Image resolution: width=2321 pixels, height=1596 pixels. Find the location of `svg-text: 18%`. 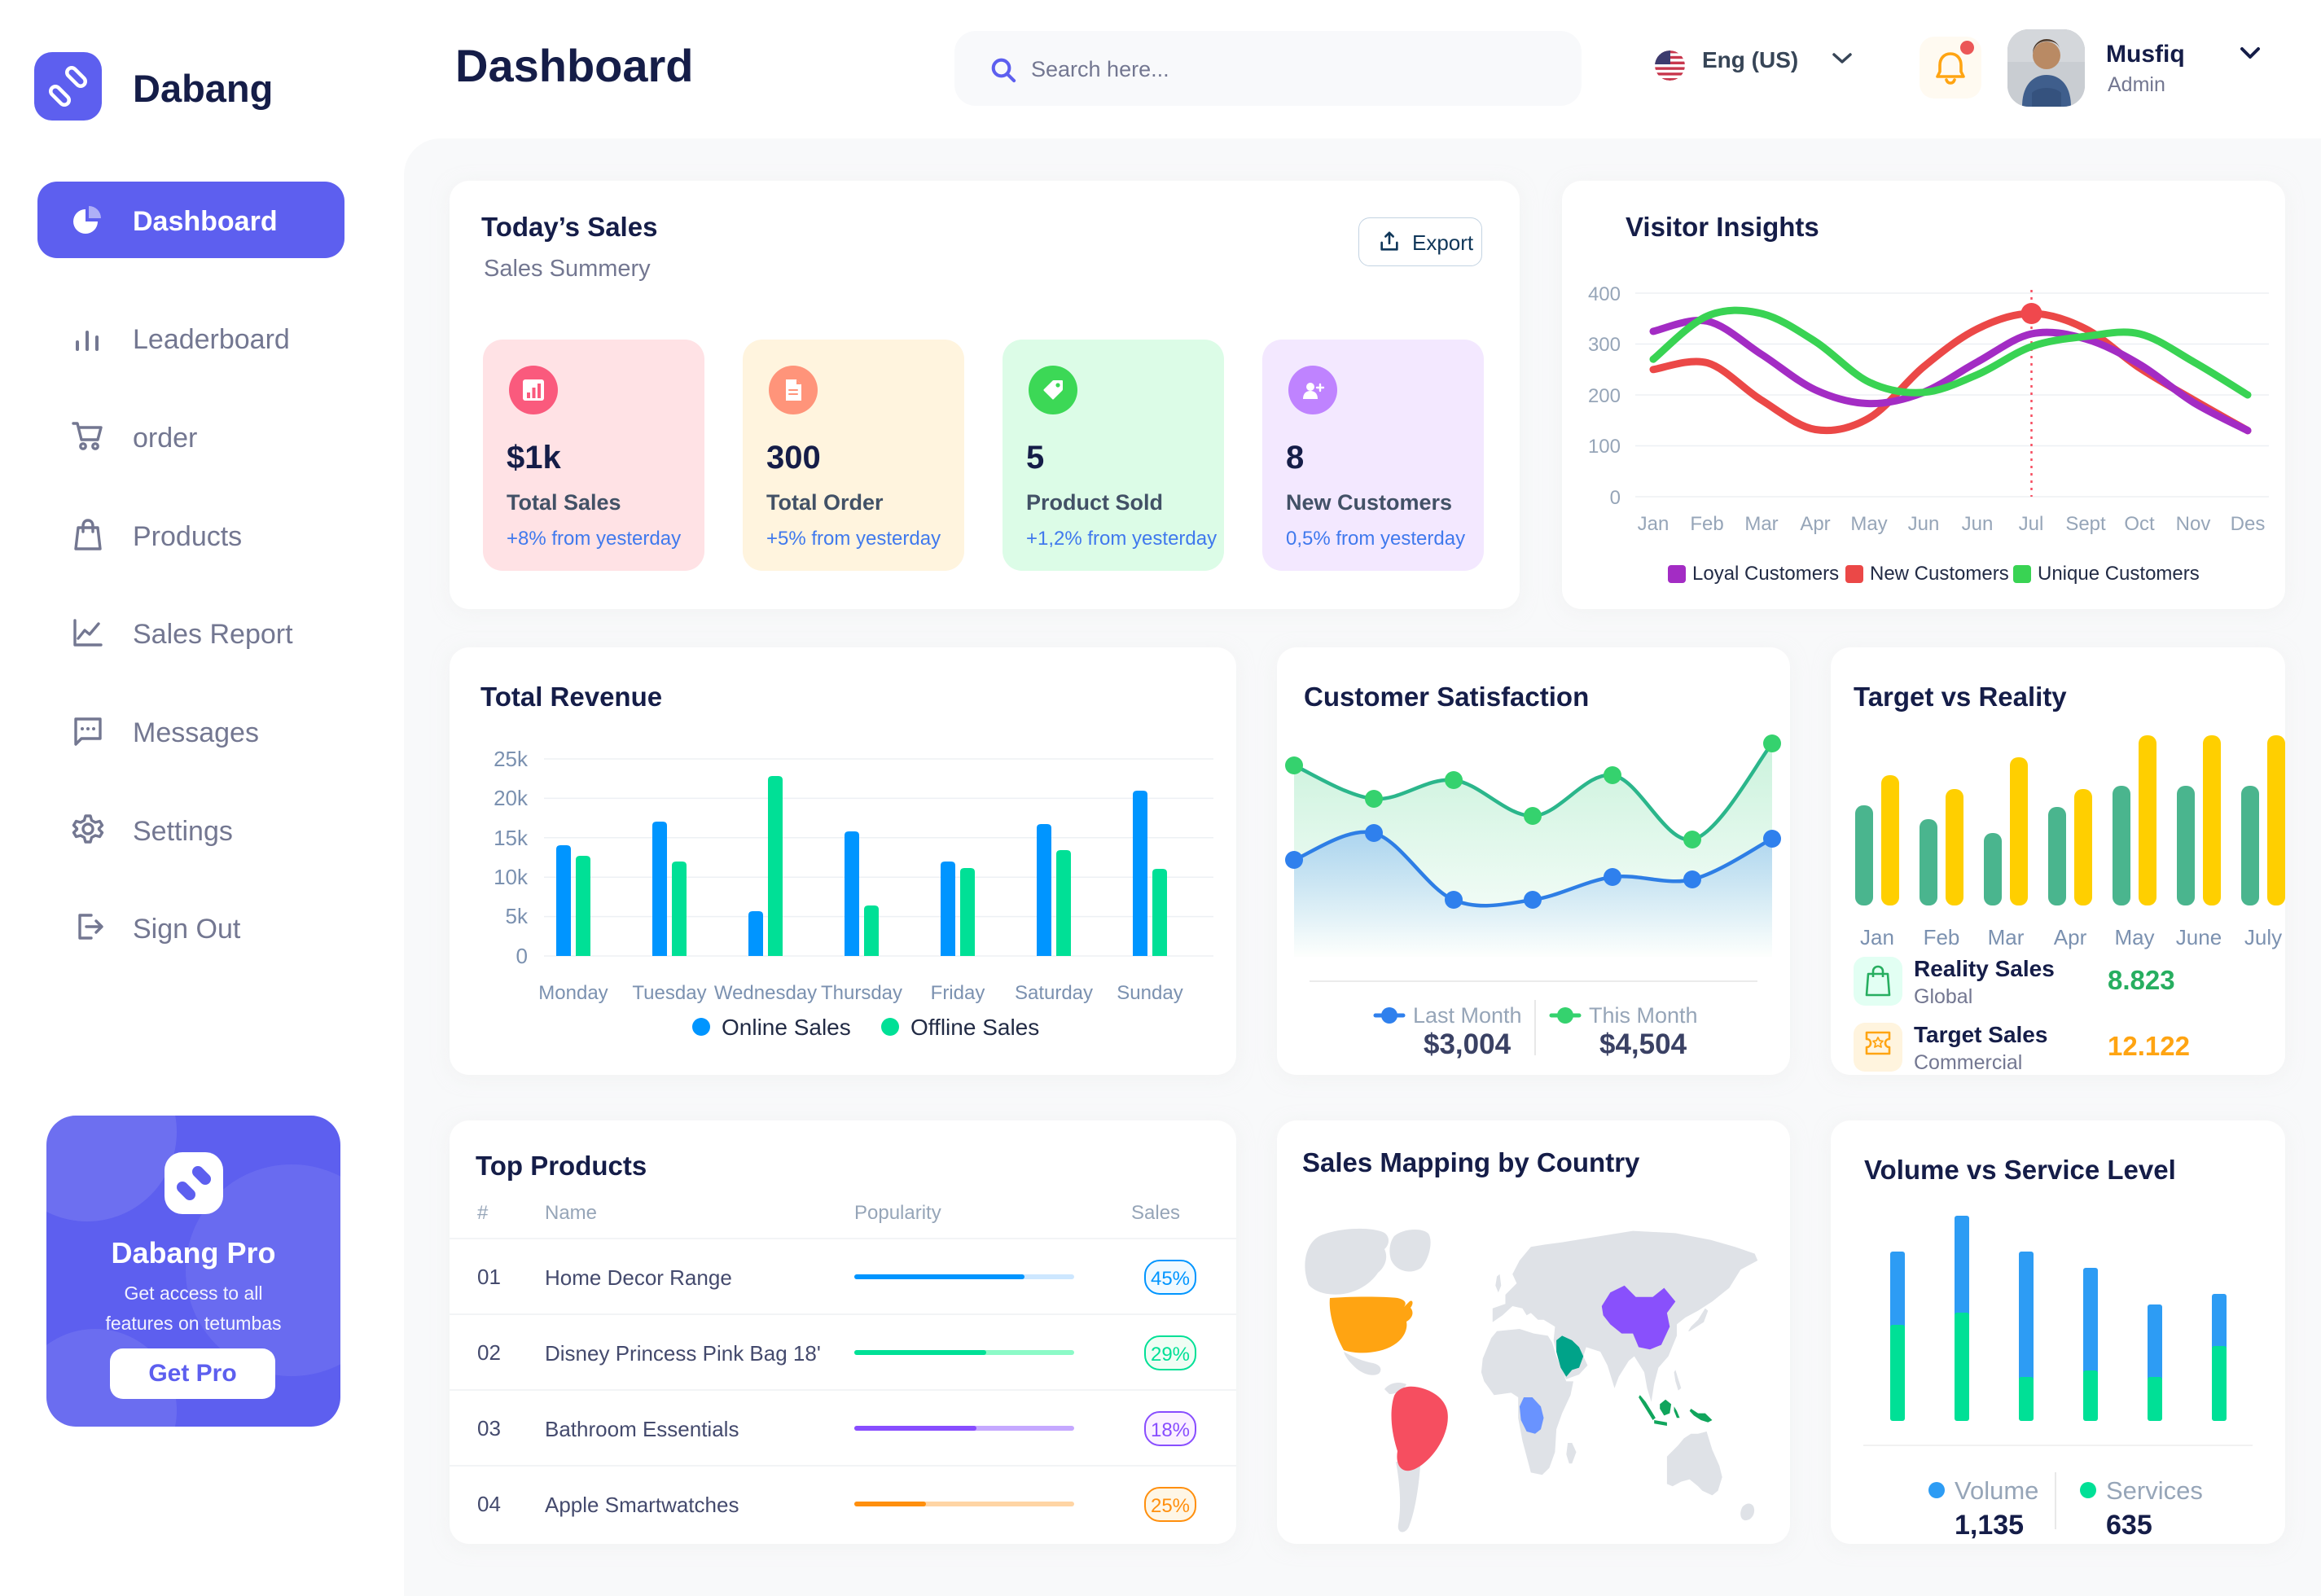

svg-text: 18% is located at coordinates (1170, 1430).